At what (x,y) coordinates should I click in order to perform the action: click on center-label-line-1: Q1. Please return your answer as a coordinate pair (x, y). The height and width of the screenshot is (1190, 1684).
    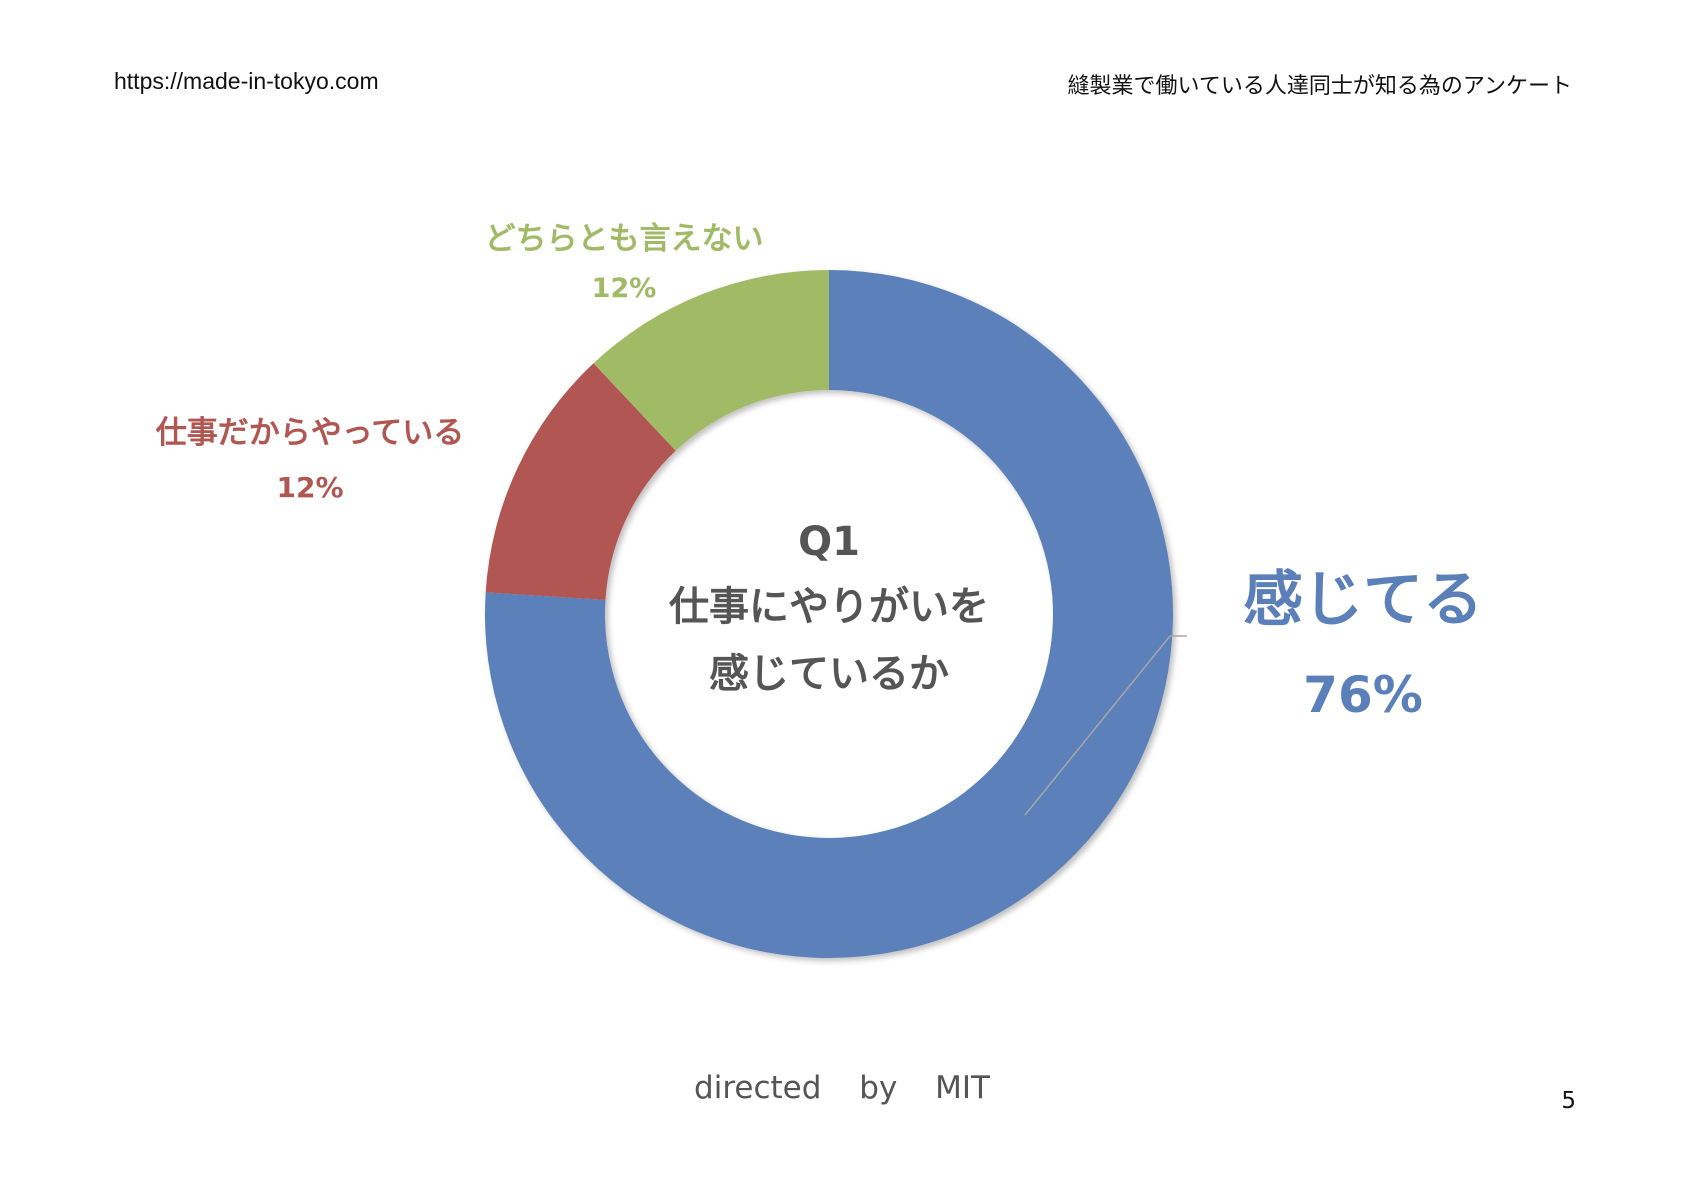
    Looking at the image, I should click on (829, 542).